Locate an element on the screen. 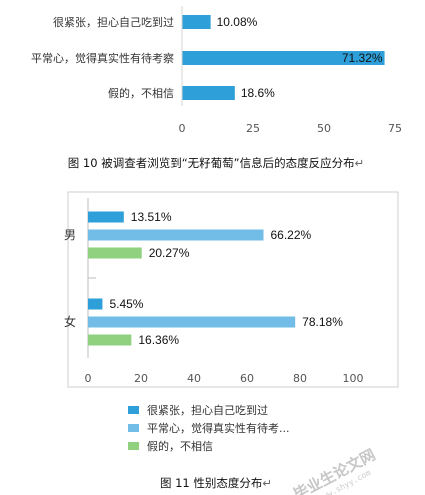  chart-11-tick-label: 80 is located at coordinates (300, 378).